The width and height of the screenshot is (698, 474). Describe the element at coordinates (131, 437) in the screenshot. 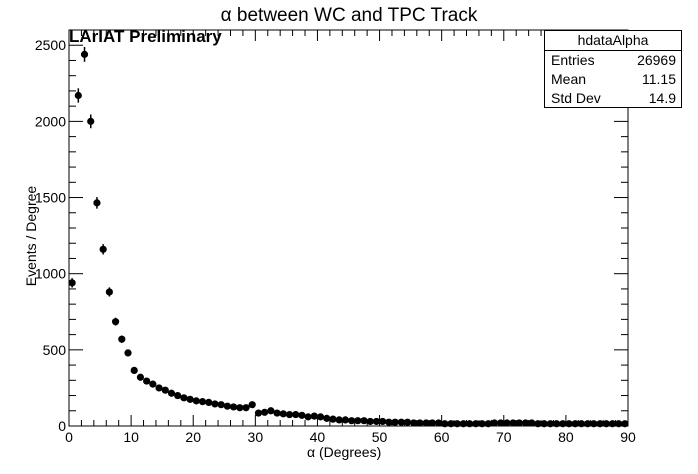

I see `x-tick-label: 10` at that location.